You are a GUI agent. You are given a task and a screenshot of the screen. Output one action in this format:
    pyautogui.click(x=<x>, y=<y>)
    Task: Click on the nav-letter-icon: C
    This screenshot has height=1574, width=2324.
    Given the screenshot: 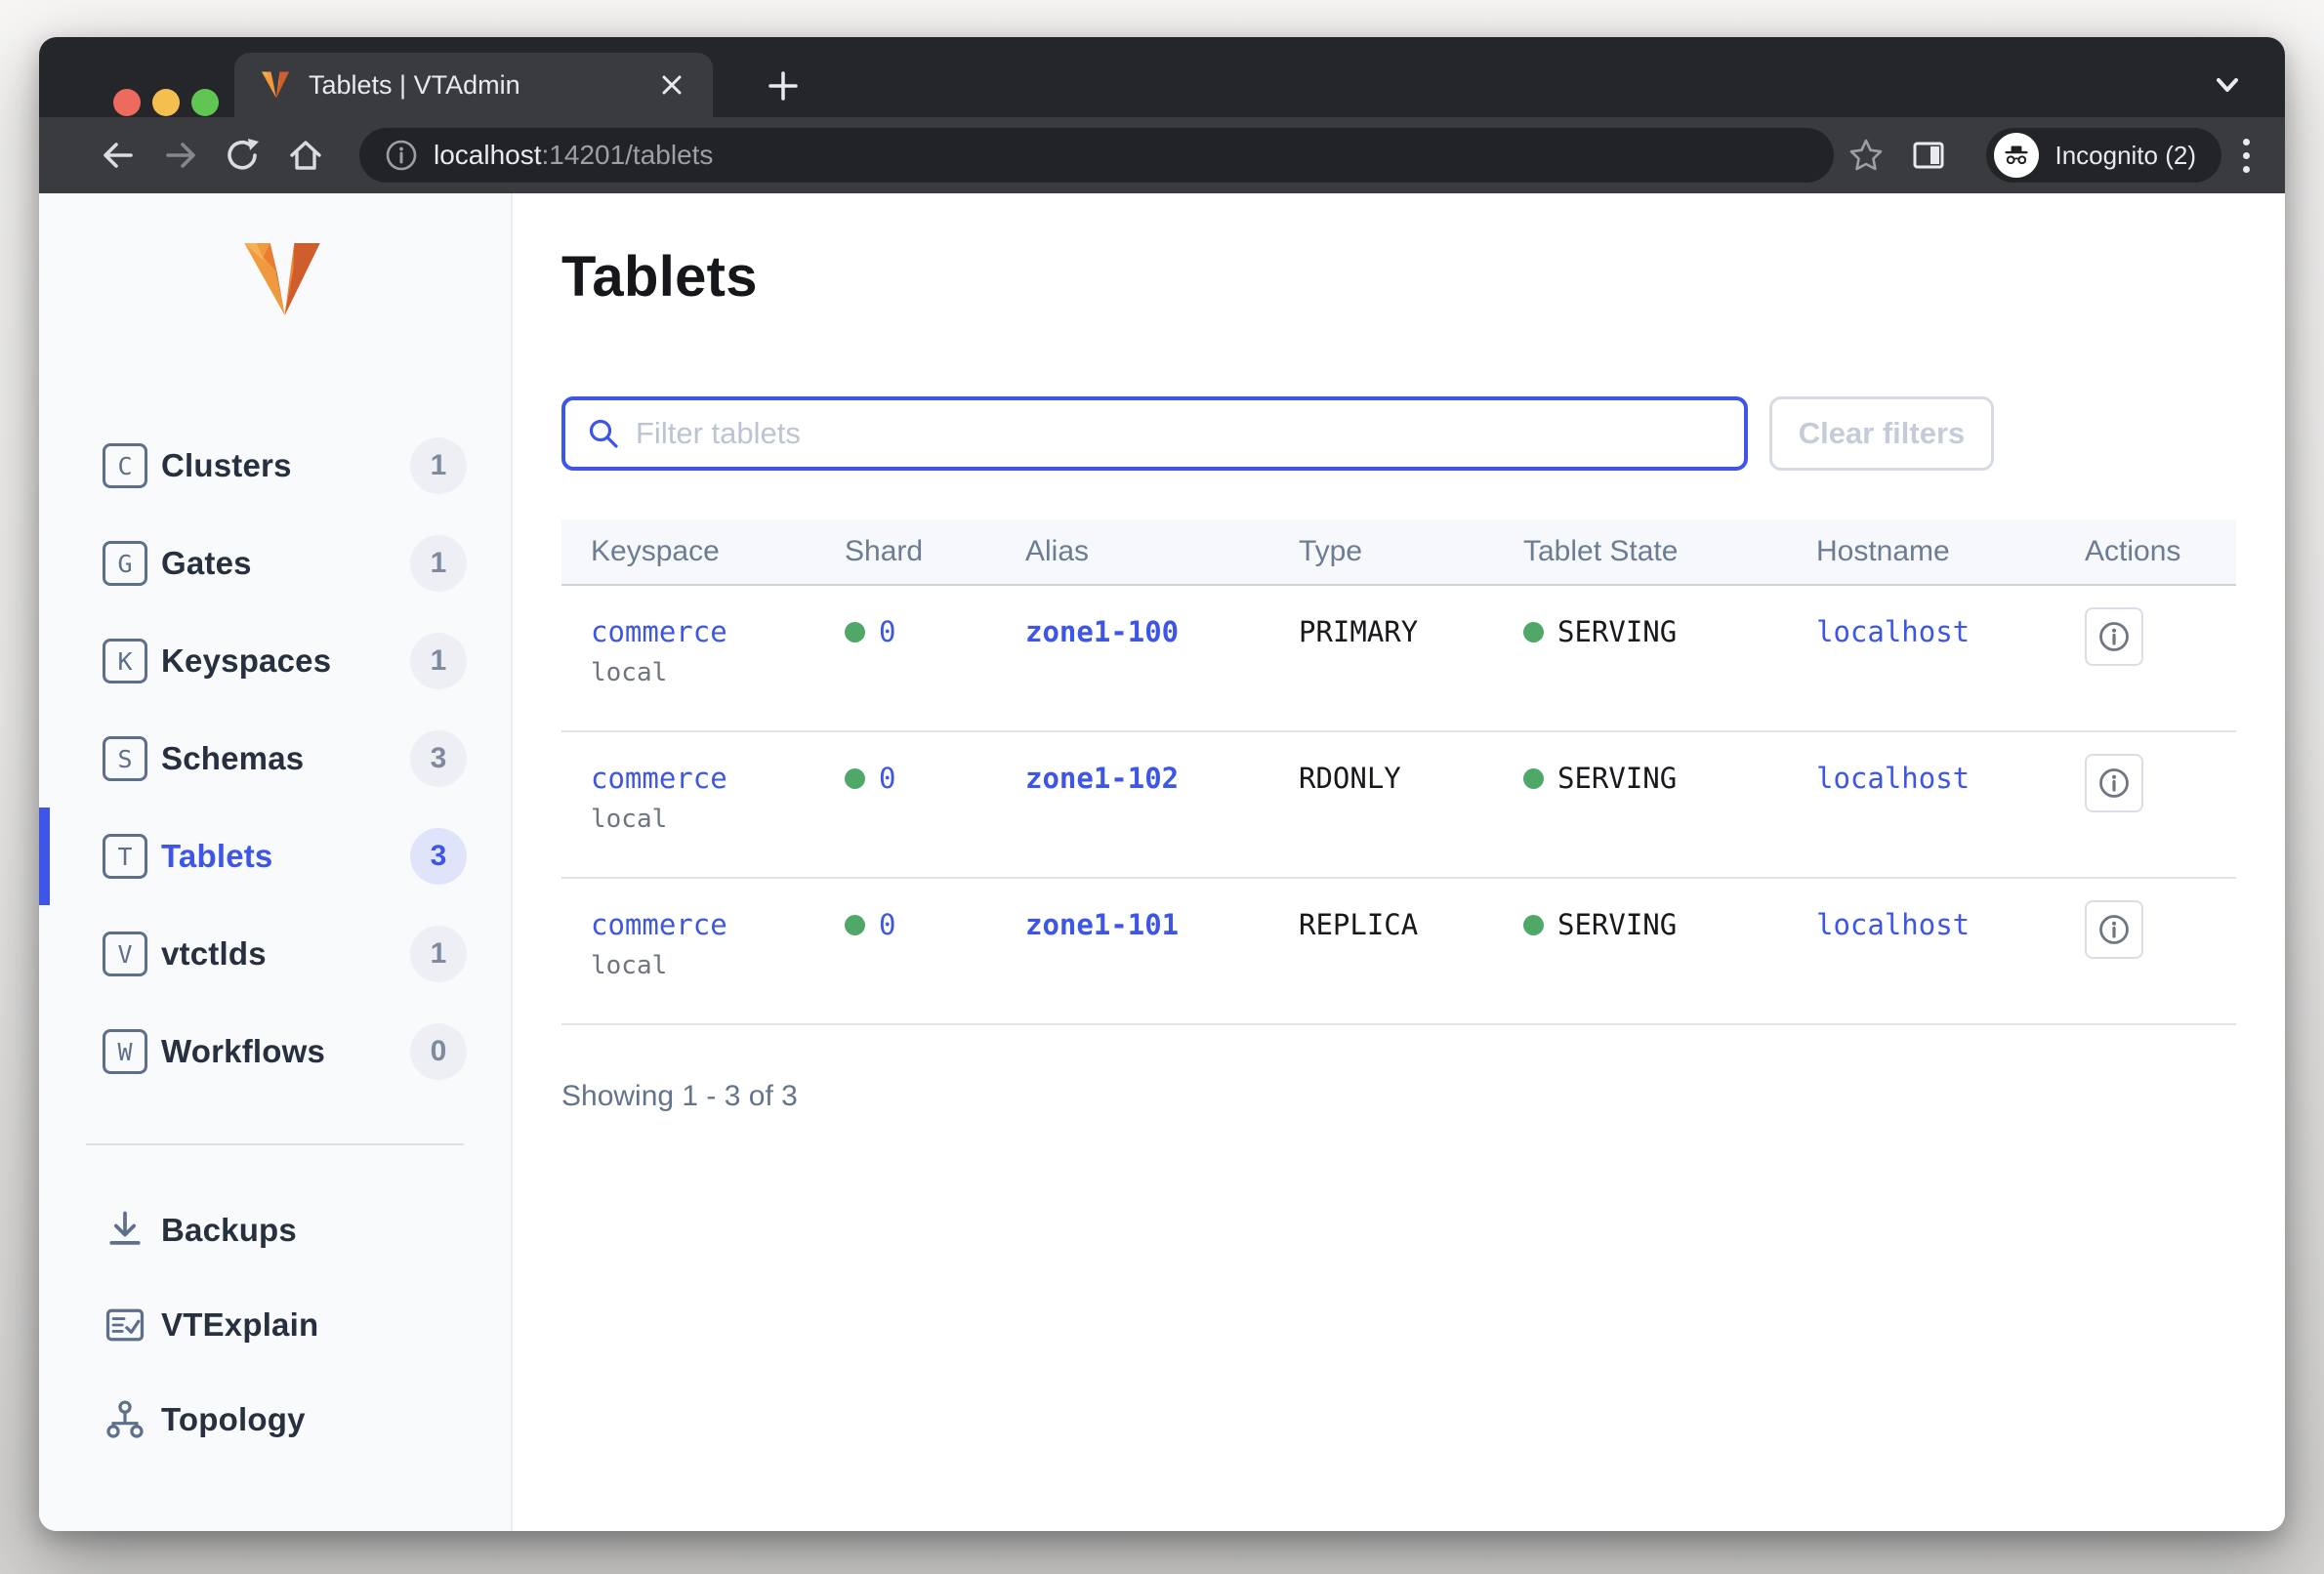 What is the action you would take?
    pyautogui.click(x=125, y=466)
    